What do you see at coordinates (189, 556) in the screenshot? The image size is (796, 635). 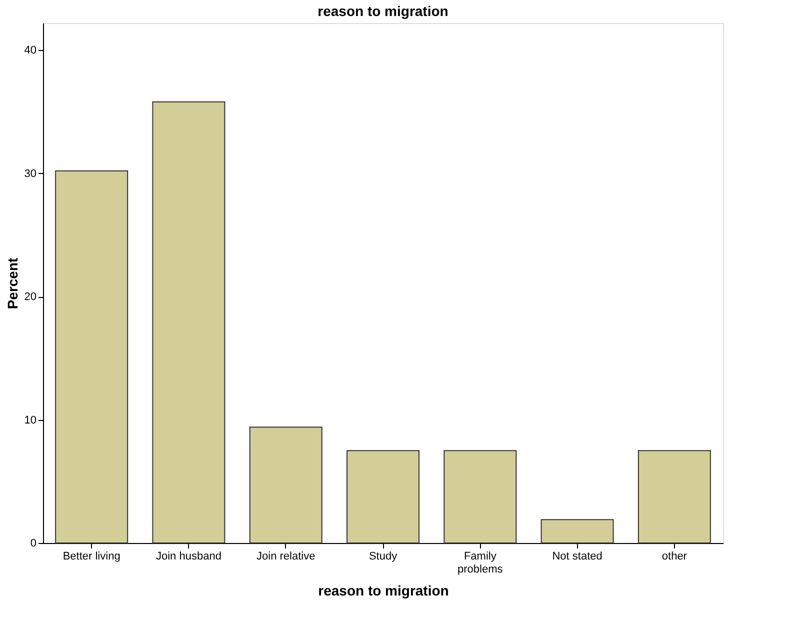 I see `x-tick-label: Join husband` at bounding box center [189, 556].